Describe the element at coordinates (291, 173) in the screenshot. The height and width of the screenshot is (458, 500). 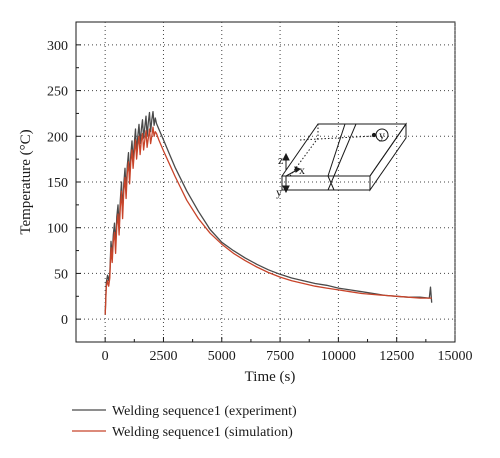
I see `x-axis-arrow` at that location.